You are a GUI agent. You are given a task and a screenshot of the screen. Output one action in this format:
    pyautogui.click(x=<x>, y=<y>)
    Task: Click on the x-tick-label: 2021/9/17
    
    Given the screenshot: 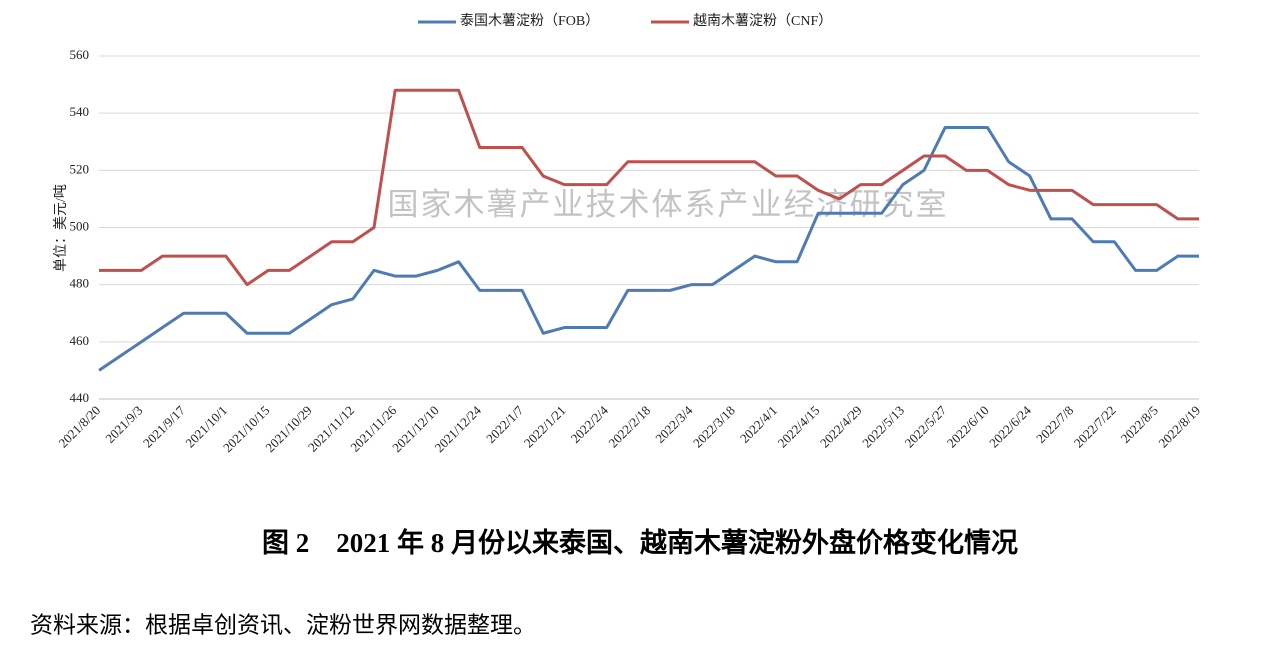 What is the action you would take?
    pyautogui.click(x=164, y=426)
    